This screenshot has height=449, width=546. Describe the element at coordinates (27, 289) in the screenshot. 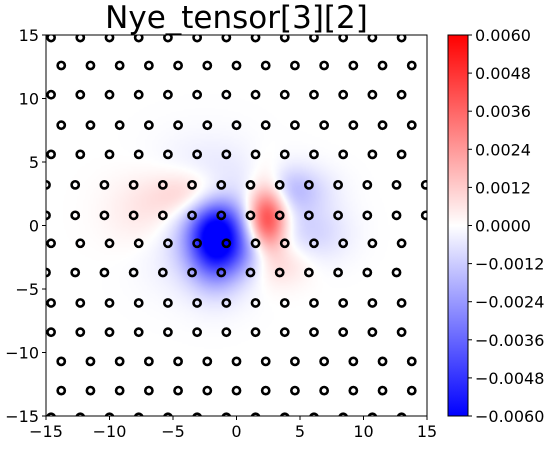

I see `y-tick-label: −5` at that location.